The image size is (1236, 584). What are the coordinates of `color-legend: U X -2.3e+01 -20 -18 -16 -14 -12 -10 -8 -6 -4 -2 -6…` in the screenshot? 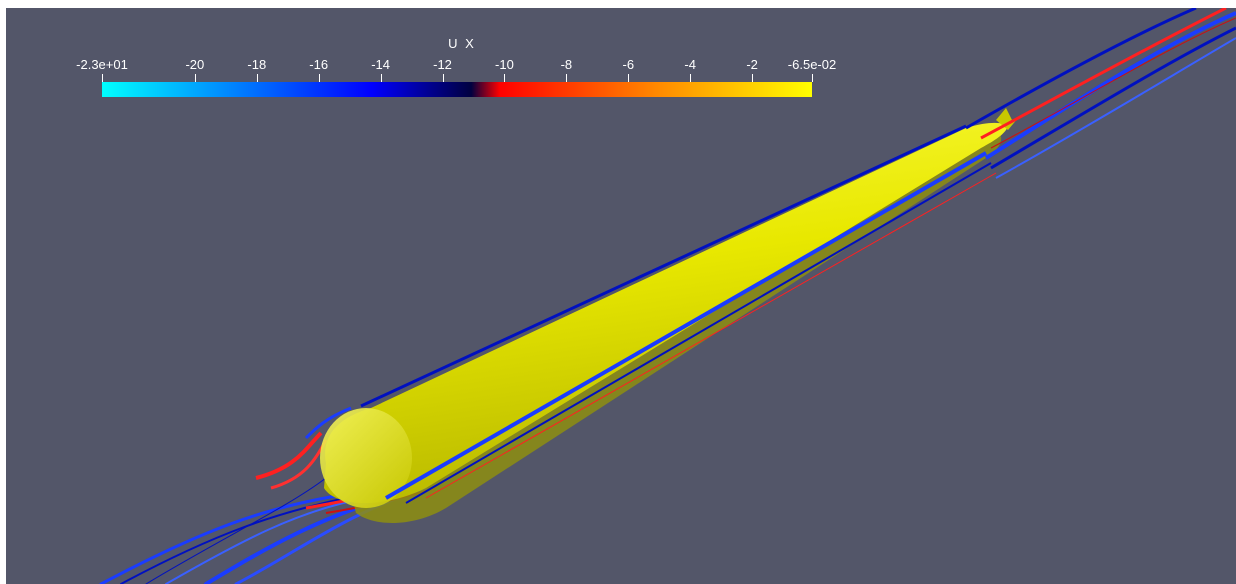 It's located at (456, 58).